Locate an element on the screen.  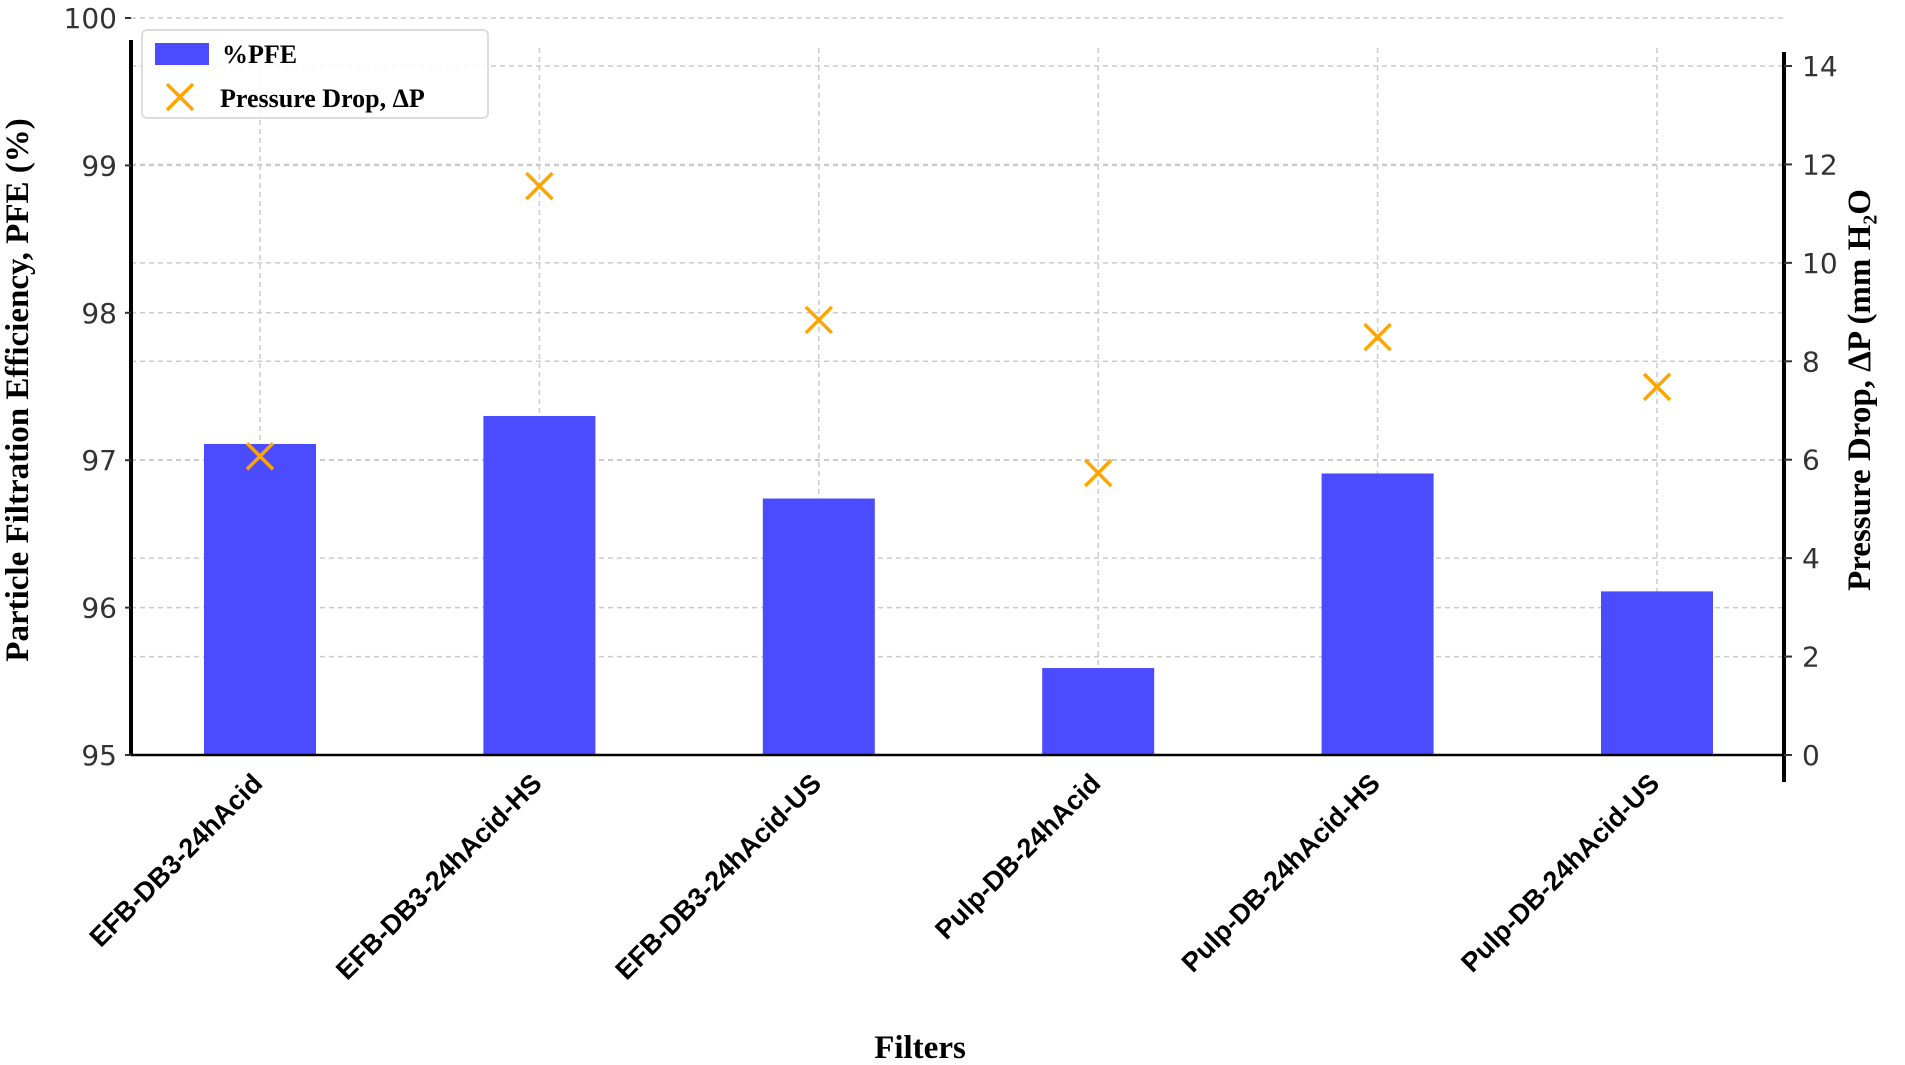
legend-x-marker-icon is located at coordinates (180, 97).